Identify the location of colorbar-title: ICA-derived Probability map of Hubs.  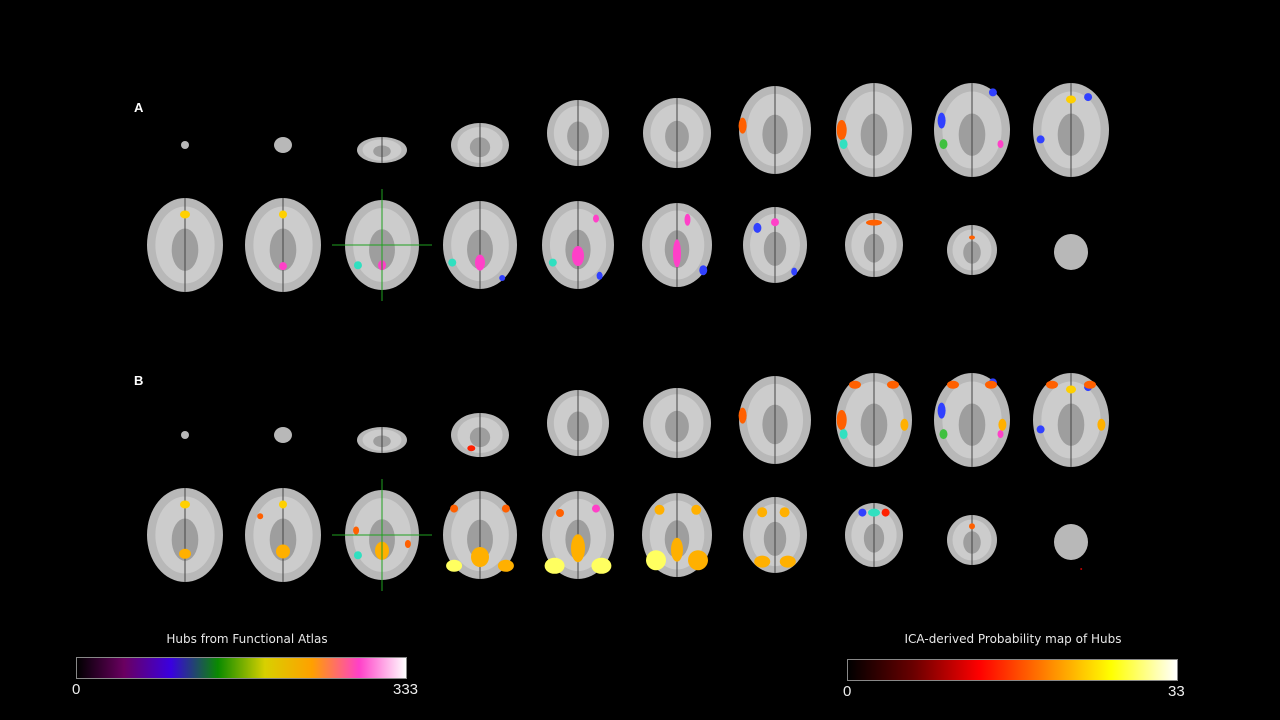
(1013, 639).